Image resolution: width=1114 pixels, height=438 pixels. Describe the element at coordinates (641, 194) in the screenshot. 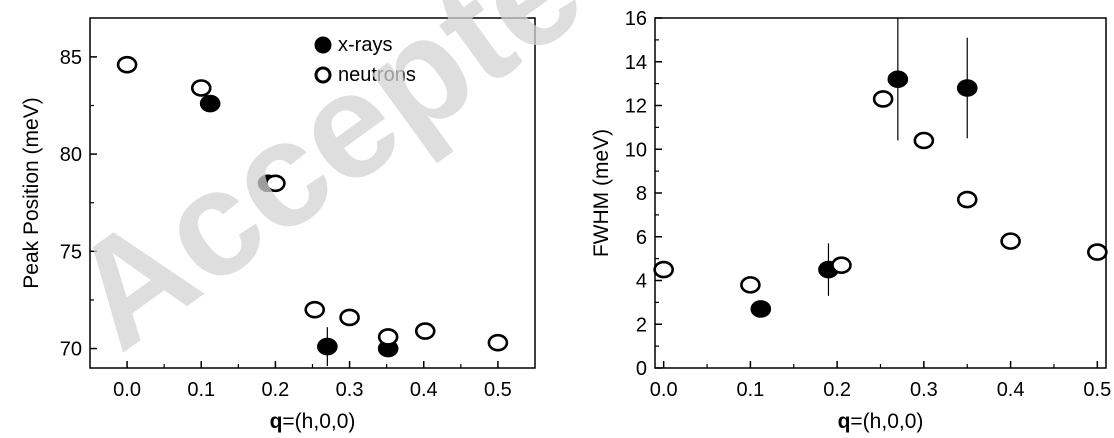

I see `y-tick-label: 8` at that location.